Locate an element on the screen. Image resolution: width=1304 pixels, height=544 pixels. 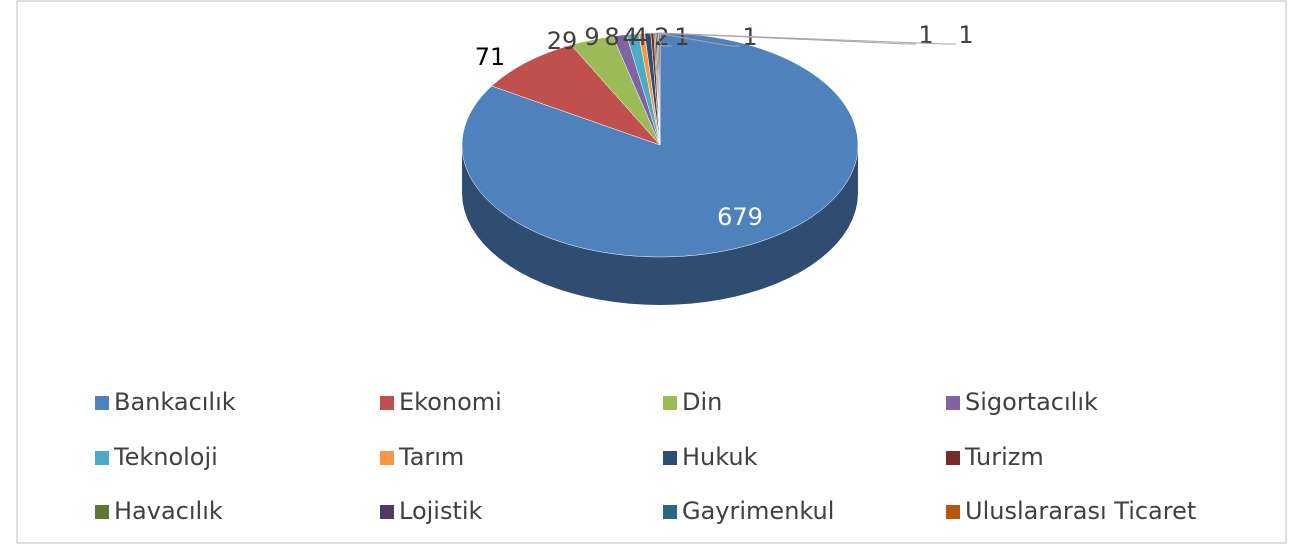
data-label: 29 is located at coordinates (562, 41).